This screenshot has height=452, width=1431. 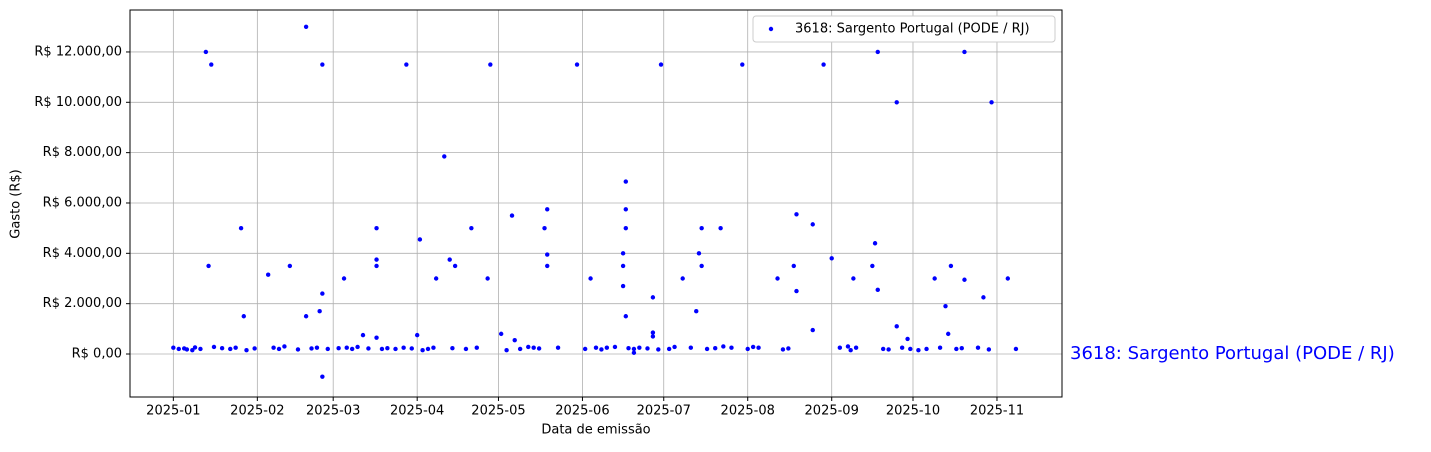 I want to click on x-tick-label: 2025-11, so click(x=997, y=411).